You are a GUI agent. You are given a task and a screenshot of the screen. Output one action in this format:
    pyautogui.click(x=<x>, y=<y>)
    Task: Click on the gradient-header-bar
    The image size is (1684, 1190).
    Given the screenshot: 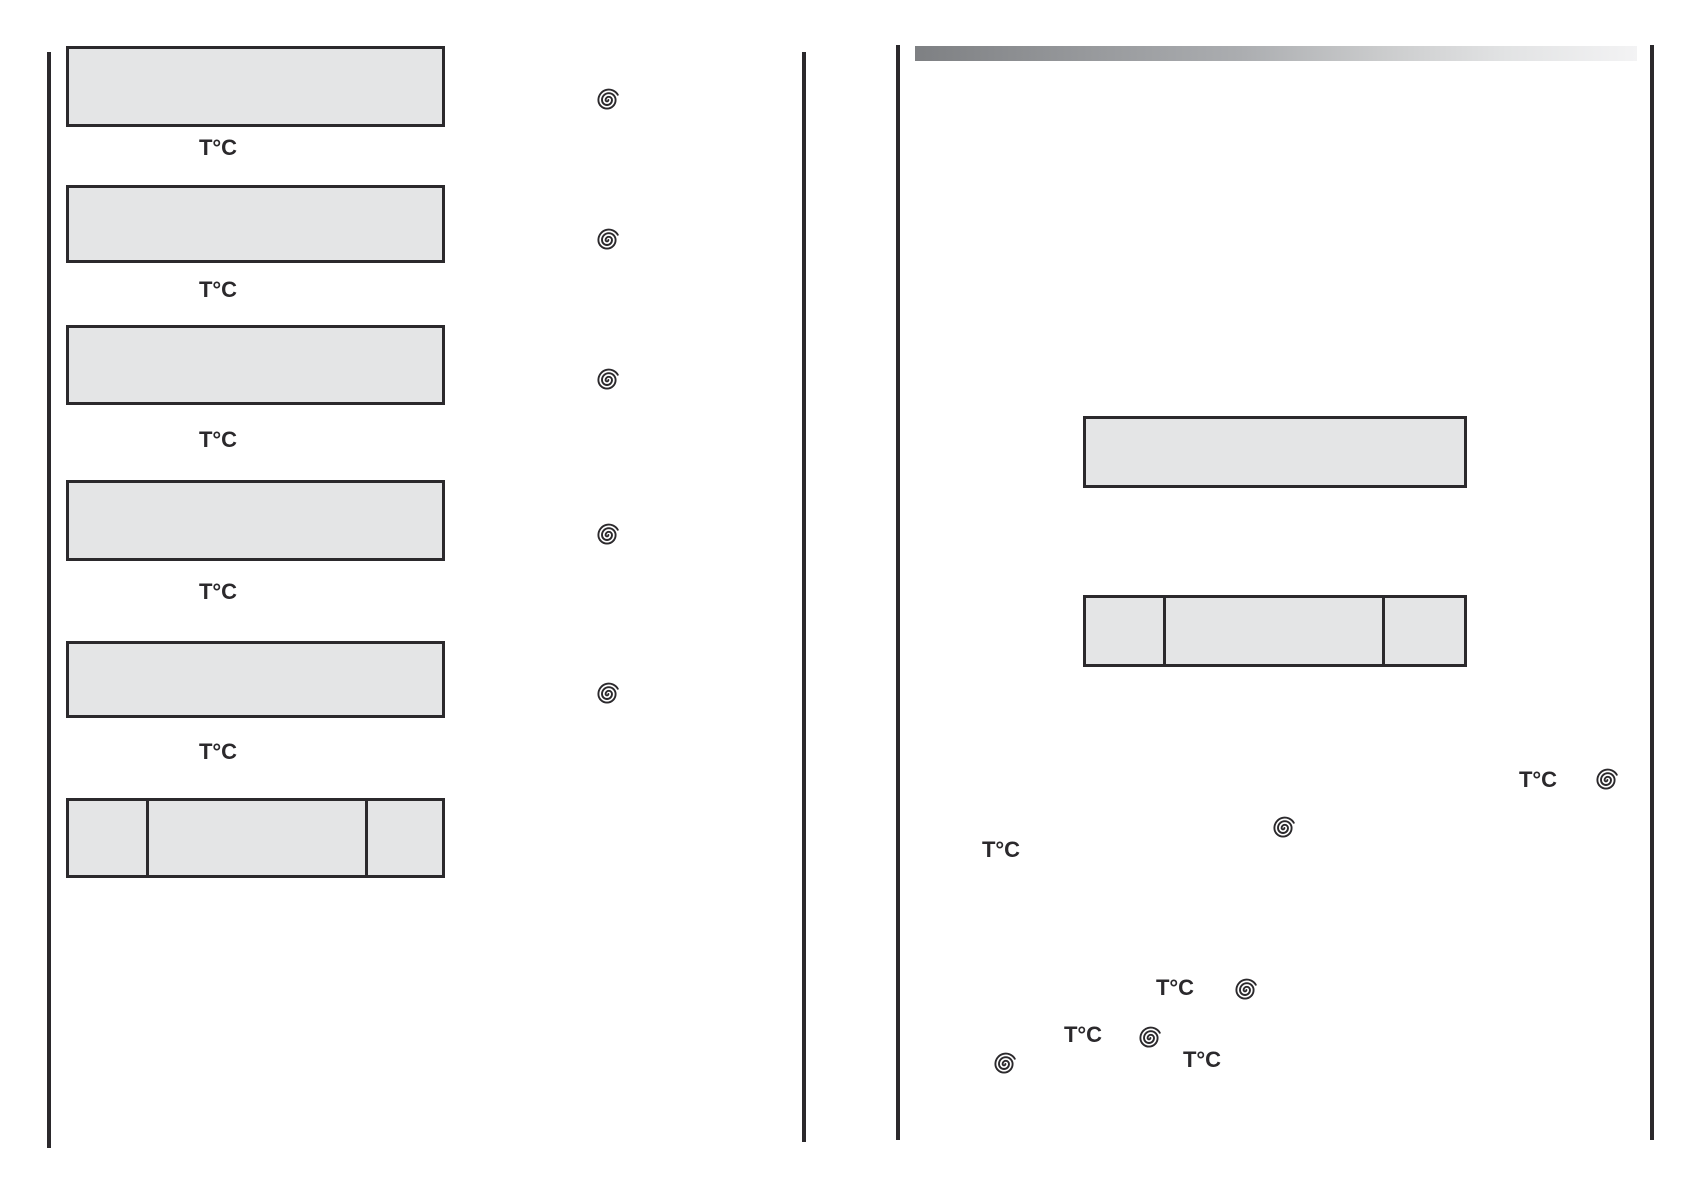 What is the action you would take?
    pyautogui.click(x=1276, y=53)
    